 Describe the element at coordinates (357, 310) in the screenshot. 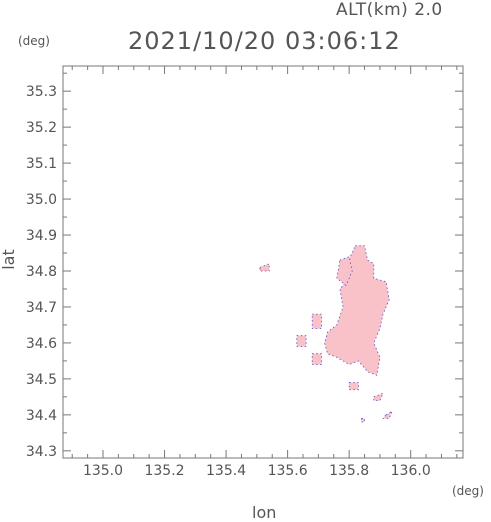

I see `echo-main-echo` at that location.